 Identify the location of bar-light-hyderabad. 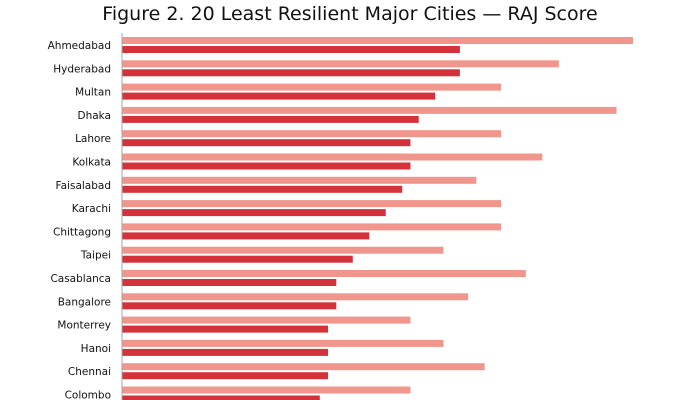
(340, 64).